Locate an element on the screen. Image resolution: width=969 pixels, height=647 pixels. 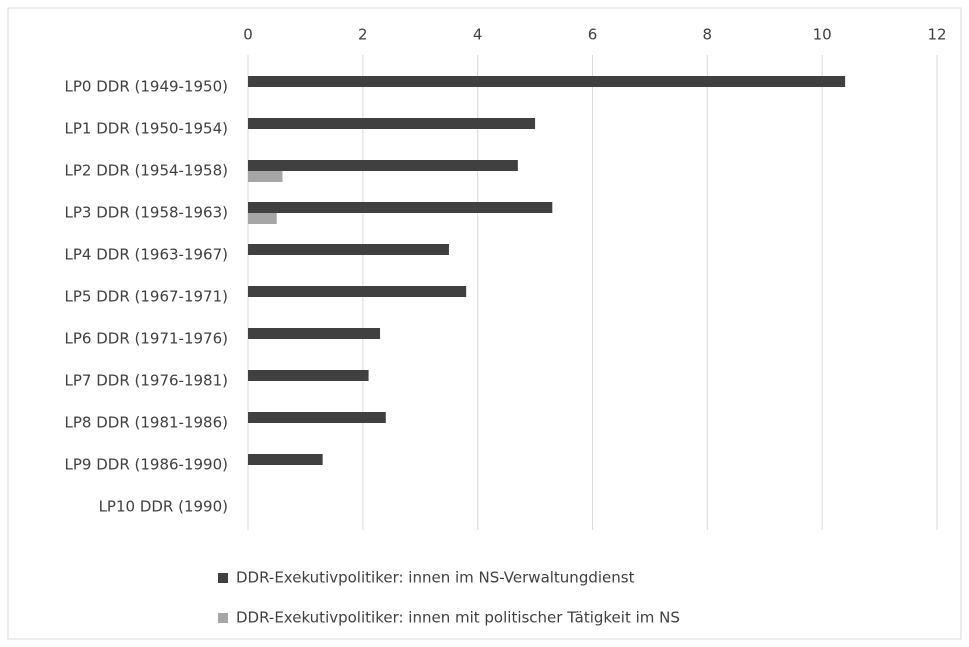
y-tick-label: LP8 DDR (1981-1986) is located at coordinates (146, 423).